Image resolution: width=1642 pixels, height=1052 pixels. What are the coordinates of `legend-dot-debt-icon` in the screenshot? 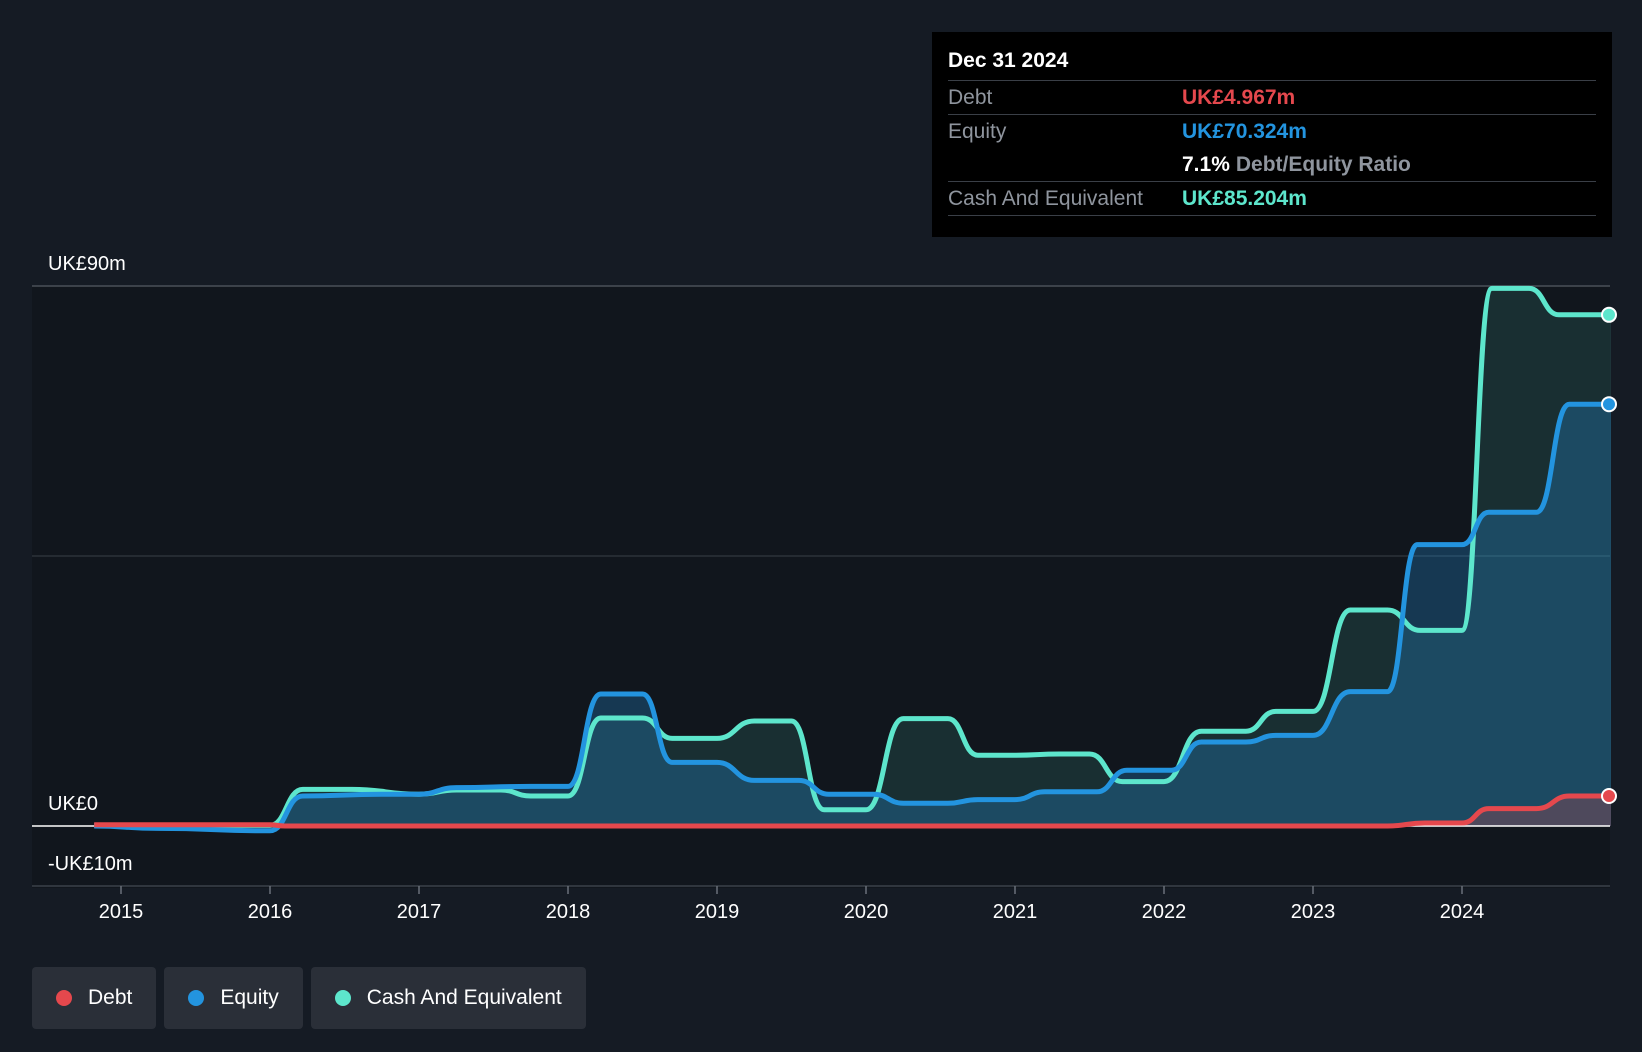 It's located at (64, 998).